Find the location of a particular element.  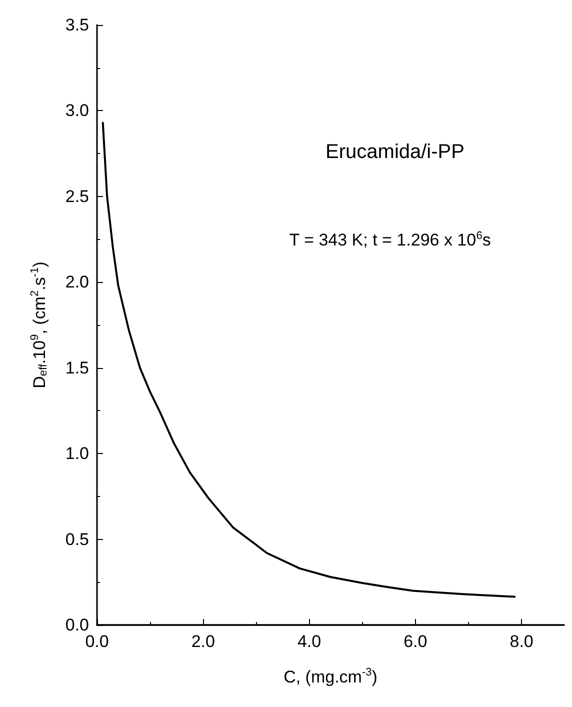

y-tick-label: 2.0 is located at coordinates (77, 282).